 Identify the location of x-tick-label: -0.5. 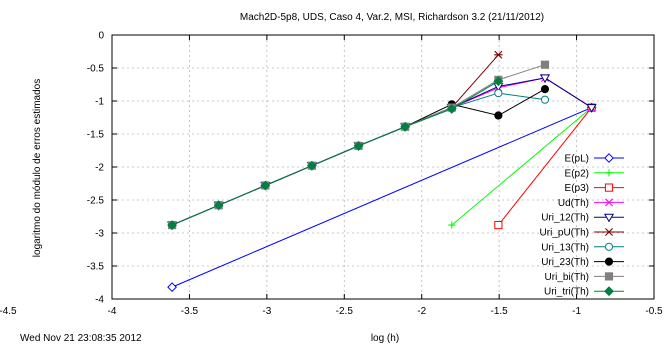
(654, 311).